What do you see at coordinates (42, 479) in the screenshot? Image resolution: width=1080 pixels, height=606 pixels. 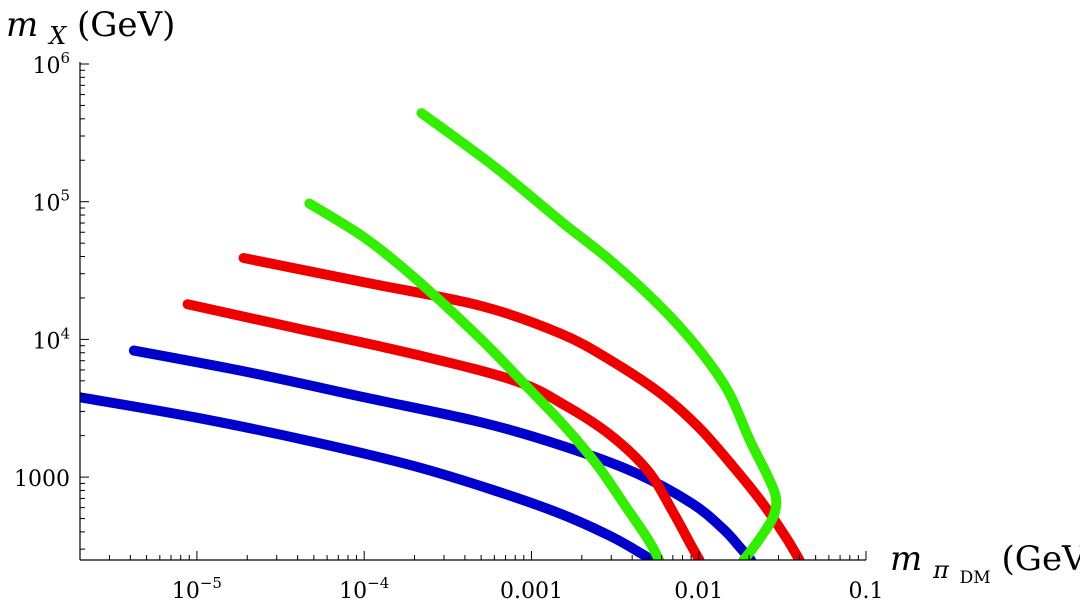 I see `y-tick-label: 1000` at bounding box center [42, 479].